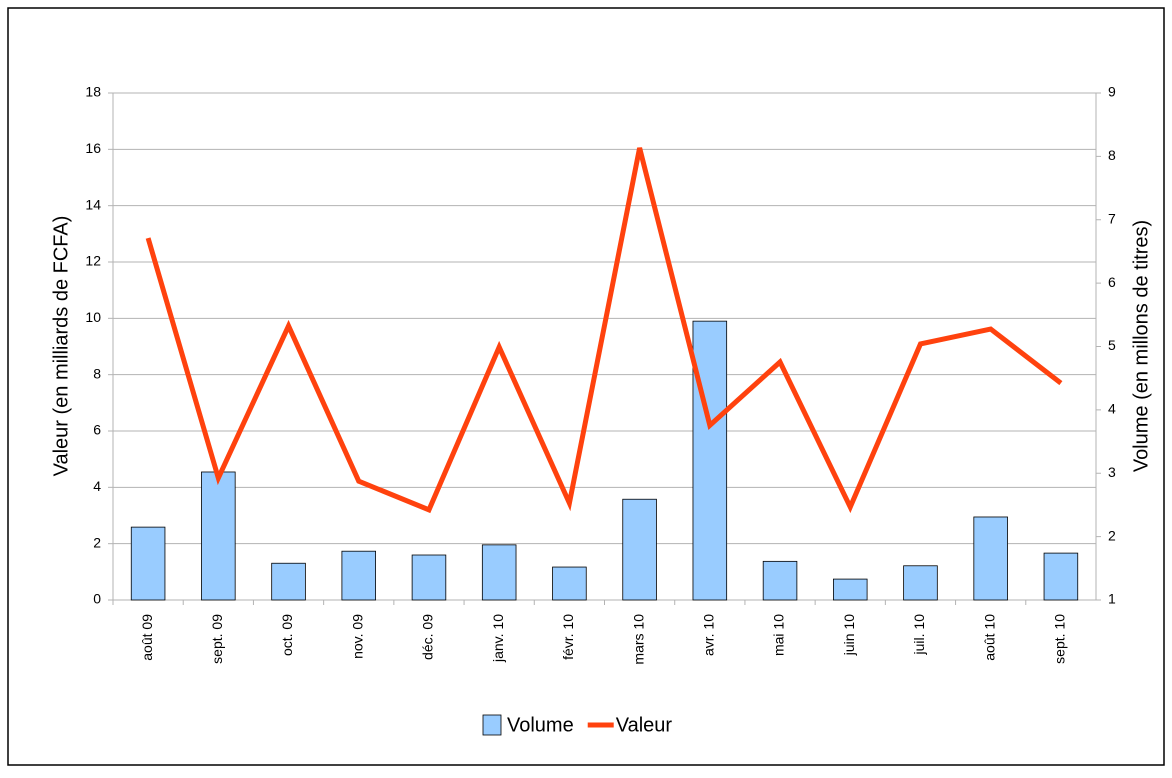  I want to click on y-axis-label: Valeur (en milliards de FCFA), so click(61, 346).